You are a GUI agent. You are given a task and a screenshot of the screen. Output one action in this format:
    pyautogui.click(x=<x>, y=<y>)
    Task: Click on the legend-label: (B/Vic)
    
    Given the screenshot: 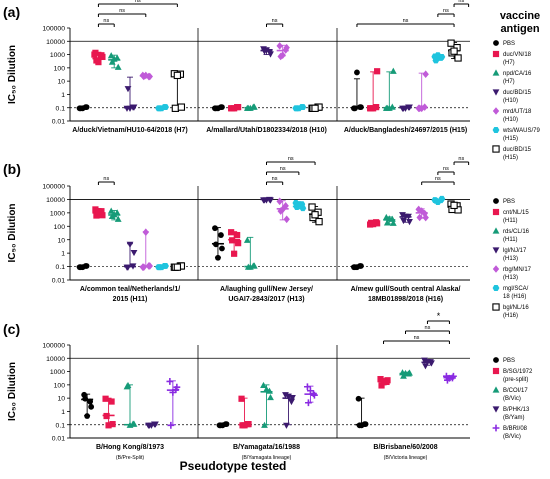 What is the action you would take?
    pyautogui.click(x=512, y=399)
    